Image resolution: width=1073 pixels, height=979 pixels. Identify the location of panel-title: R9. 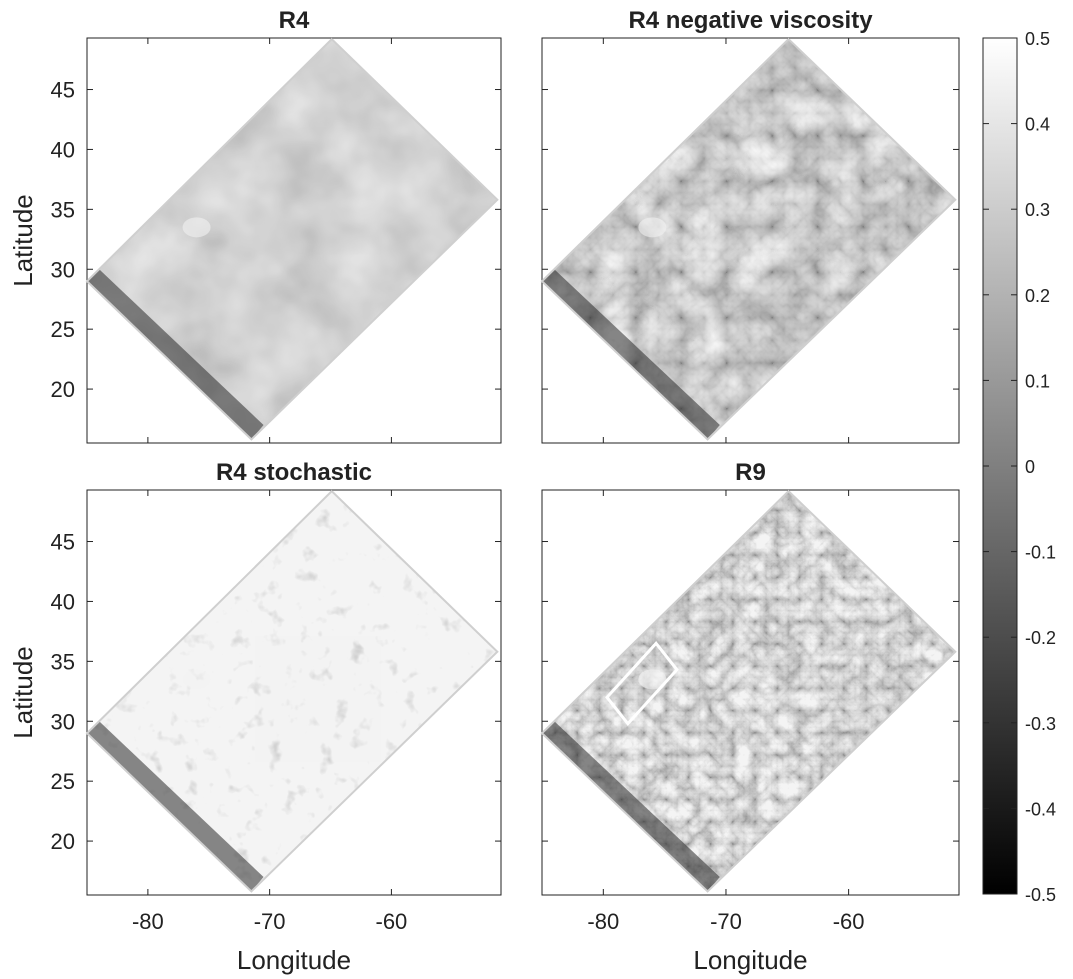
(750, 472).